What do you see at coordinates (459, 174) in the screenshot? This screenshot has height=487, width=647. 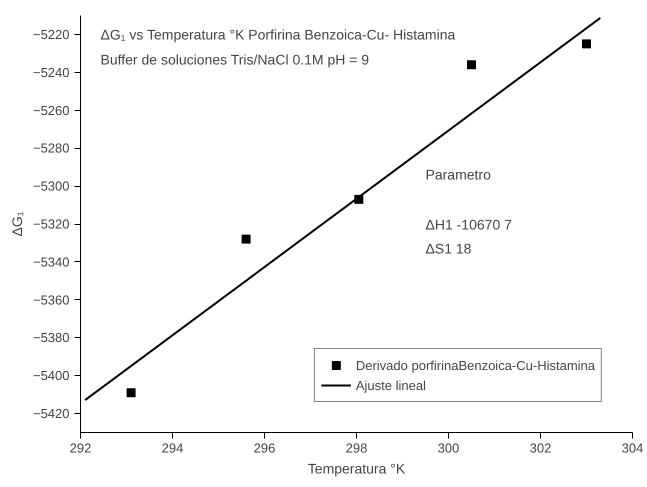 I see `annotation: Parametro` at bounding box center [459, 174].